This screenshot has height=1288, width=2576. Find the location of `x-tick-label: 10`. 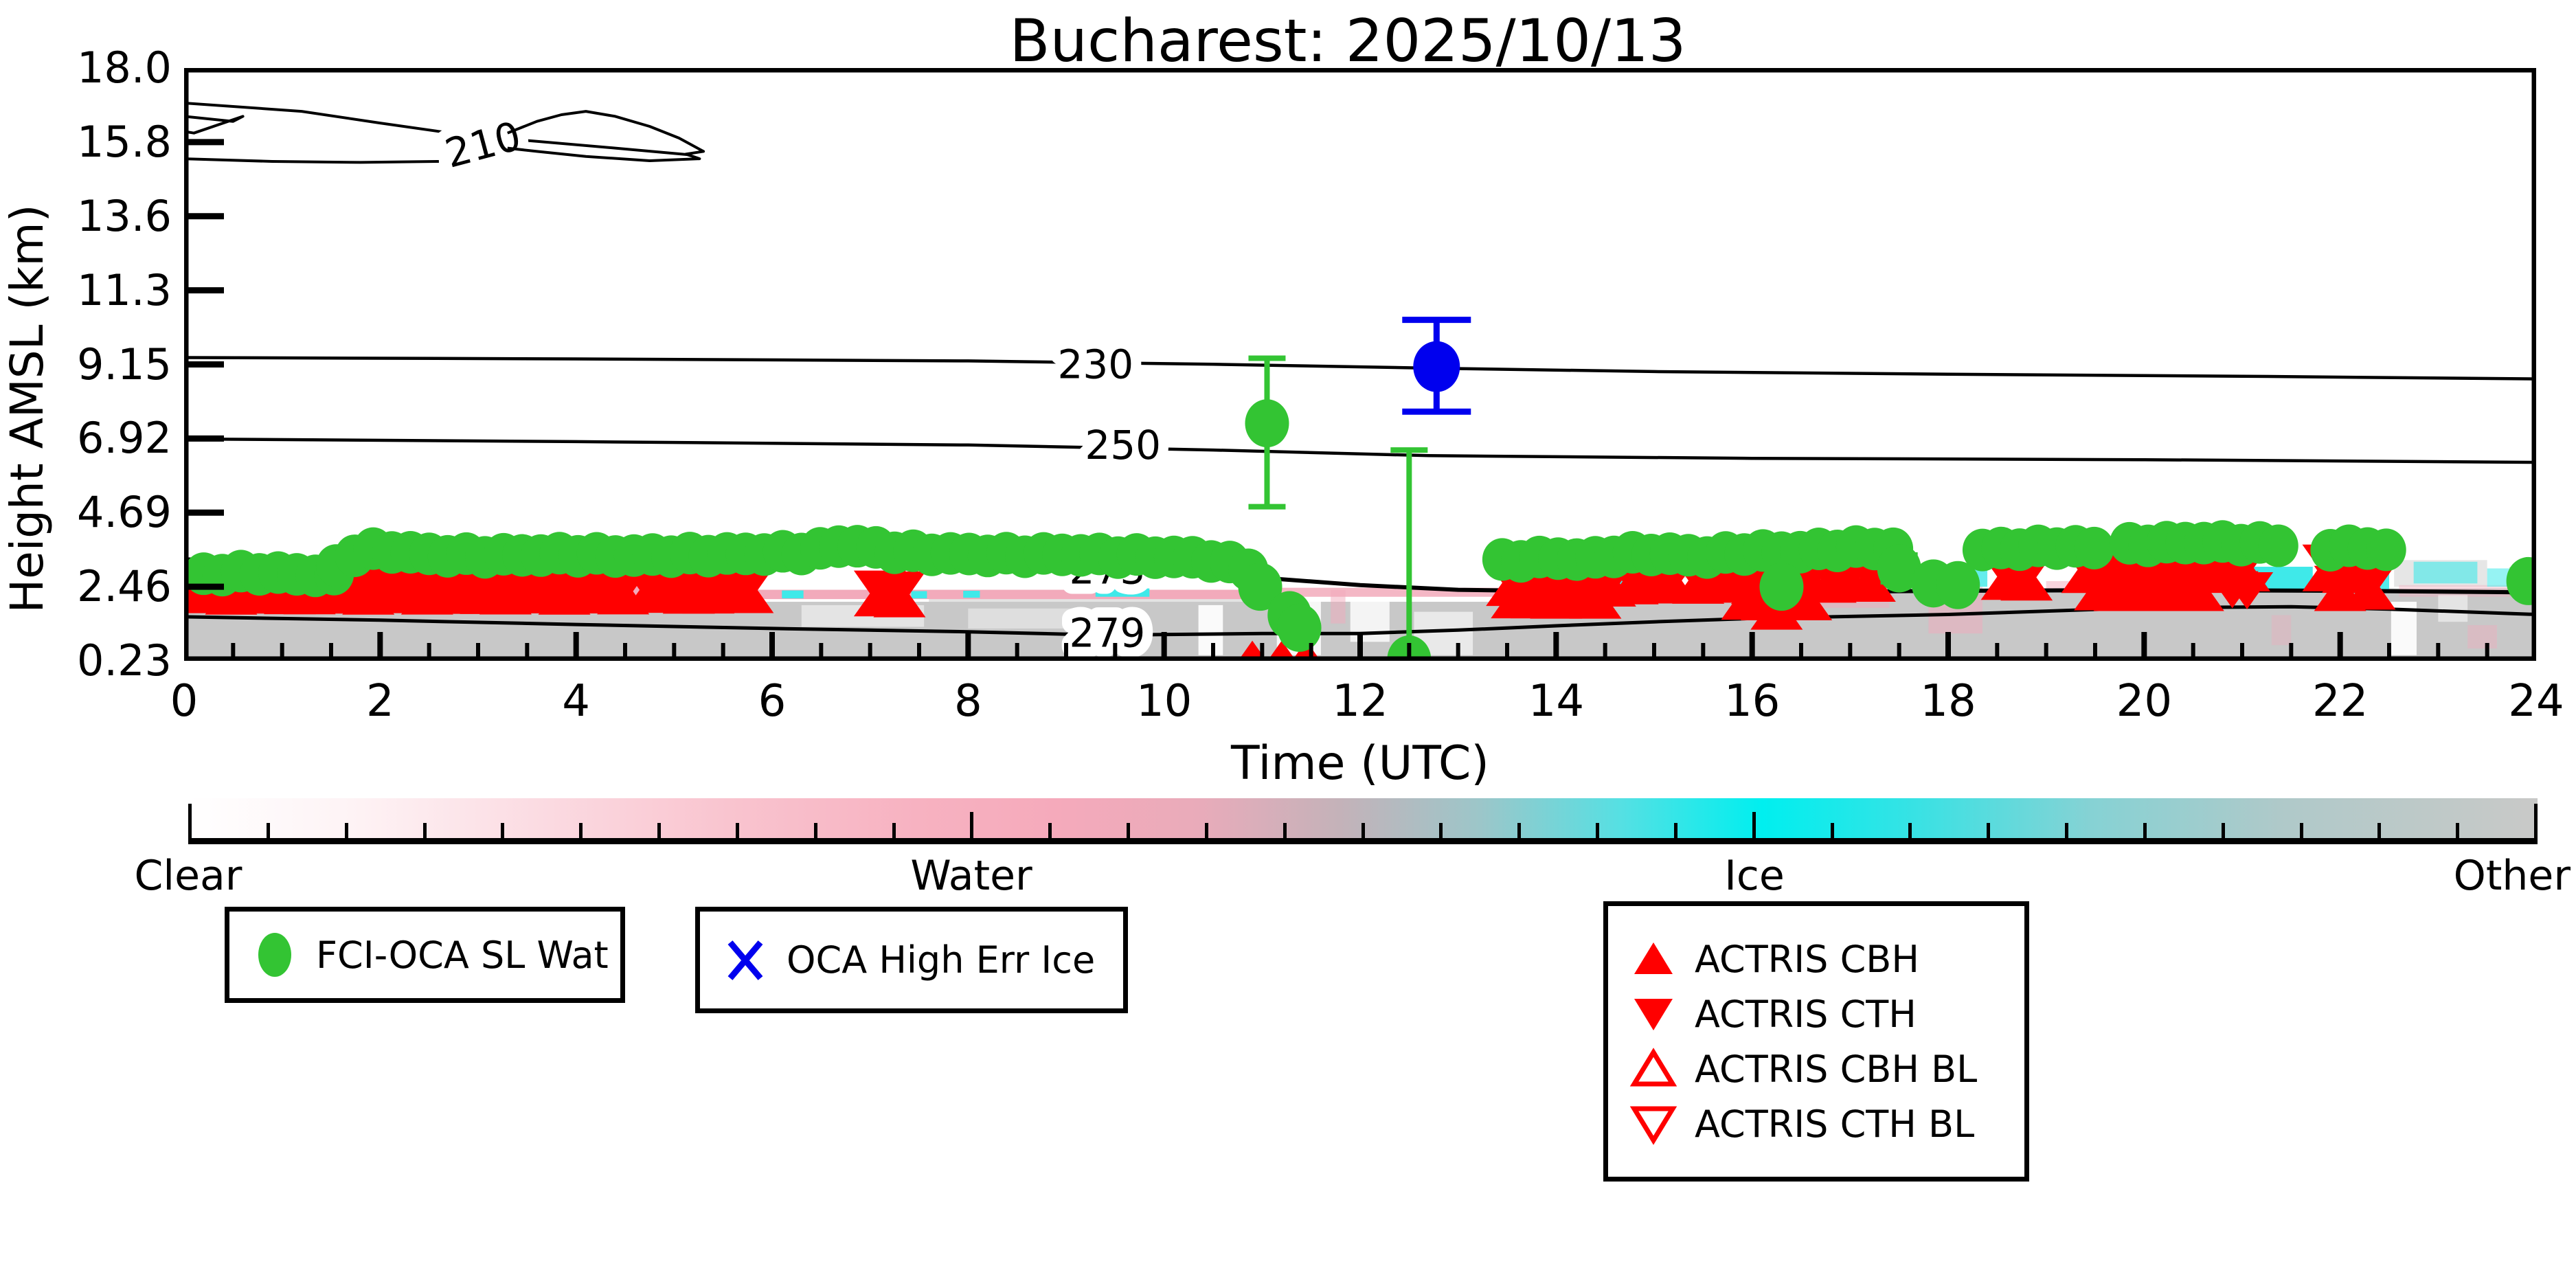

x-tick-label: 10 is located at coordinates (1164, 701).